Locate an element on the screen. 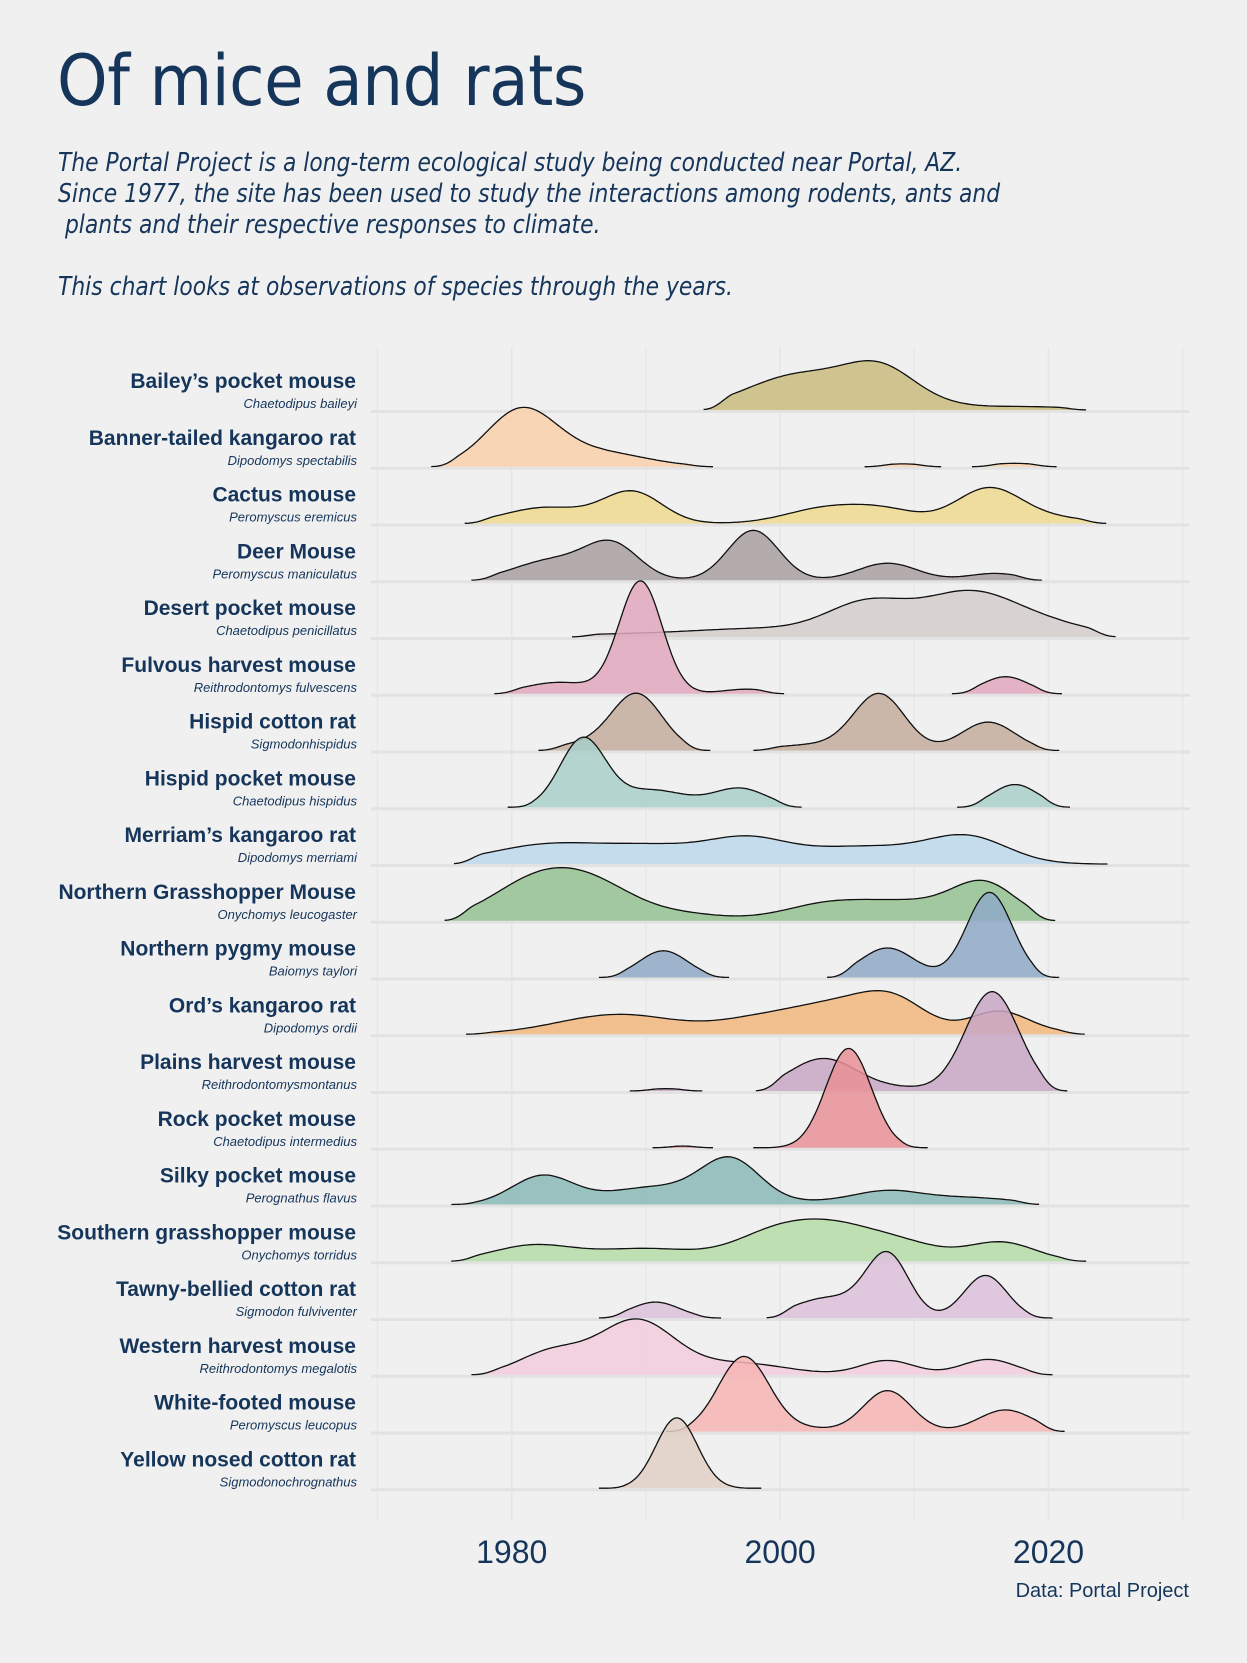 Image resolution: width=1247 pixels, height=1663 pixels. species-scientific-name: Onychomys leucogaster is located at coordinates (288, 914).